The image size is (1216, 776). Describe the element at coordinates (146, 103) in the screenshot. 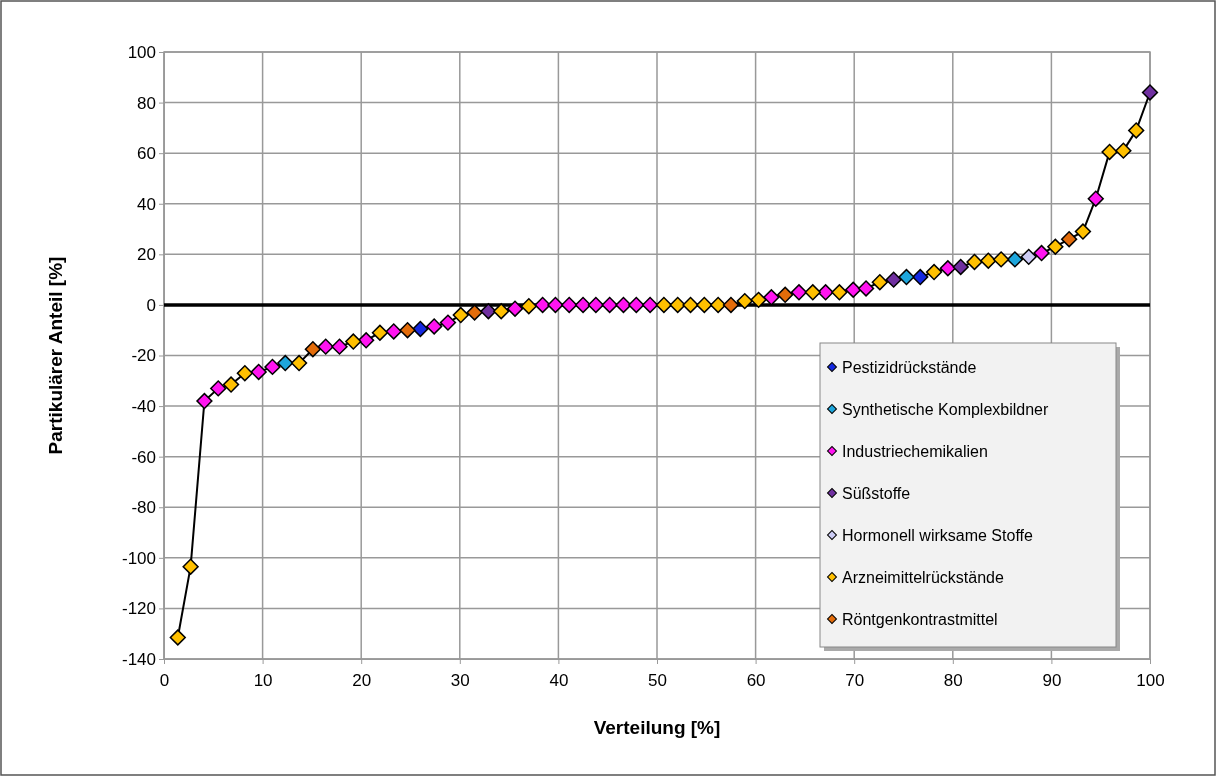

I see `y-tick-label: 80` at that location.